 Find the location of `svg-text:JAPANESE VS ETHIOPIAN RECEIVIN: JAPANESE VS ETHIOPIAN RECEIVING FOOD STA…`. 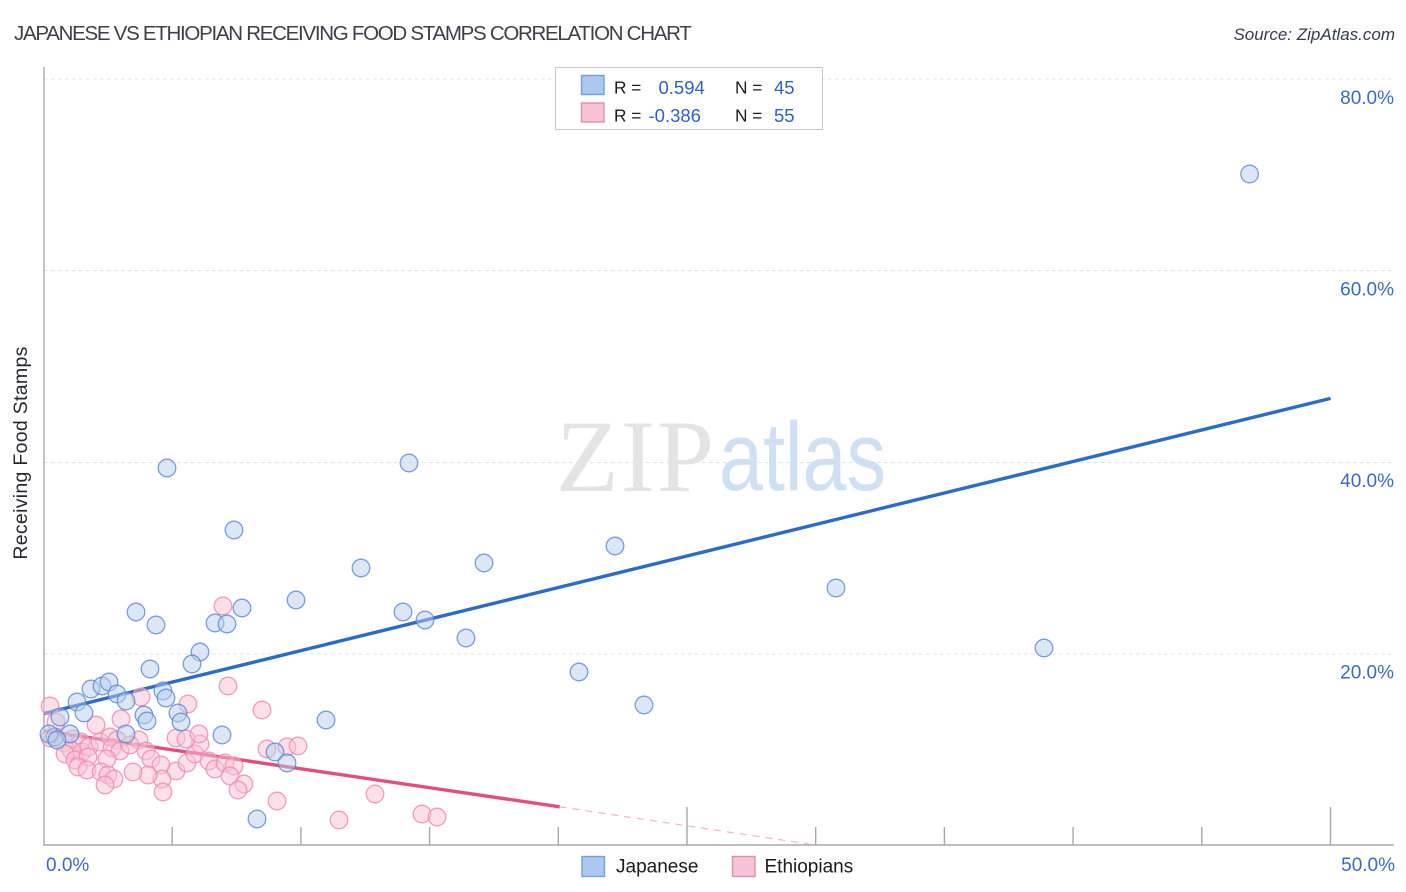

svg-text:JAPANESE VS ETHIOPIAN RECEIVIN: JAPANESE VS ETHIOPIAN RECEIVING FOOD STA… is located at coordinates (353, 33).